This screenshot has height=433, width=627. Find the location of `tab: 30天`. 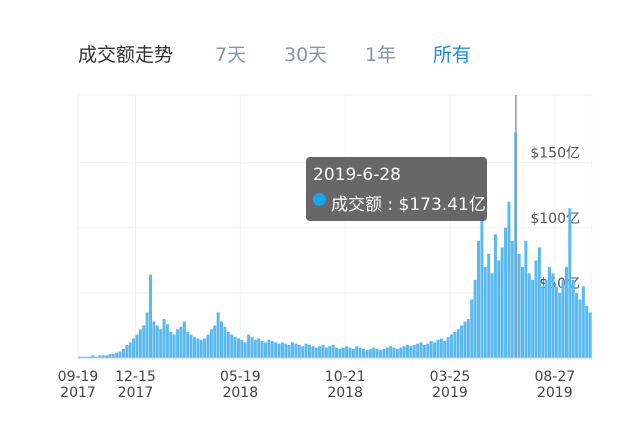

tab: 30天 is located at coordinates (306, 55).